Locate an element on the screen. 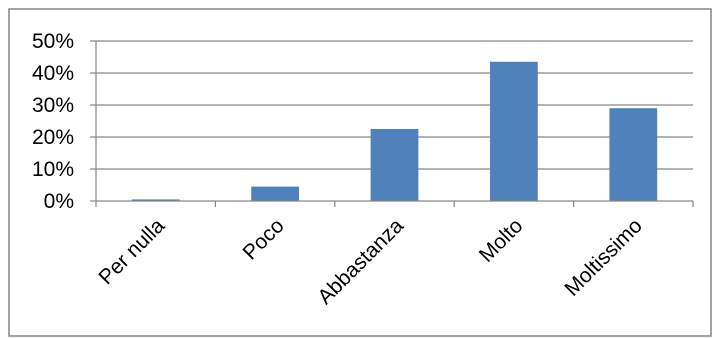  x-category-label: Moltissimo is located at coordinates (603, 257).